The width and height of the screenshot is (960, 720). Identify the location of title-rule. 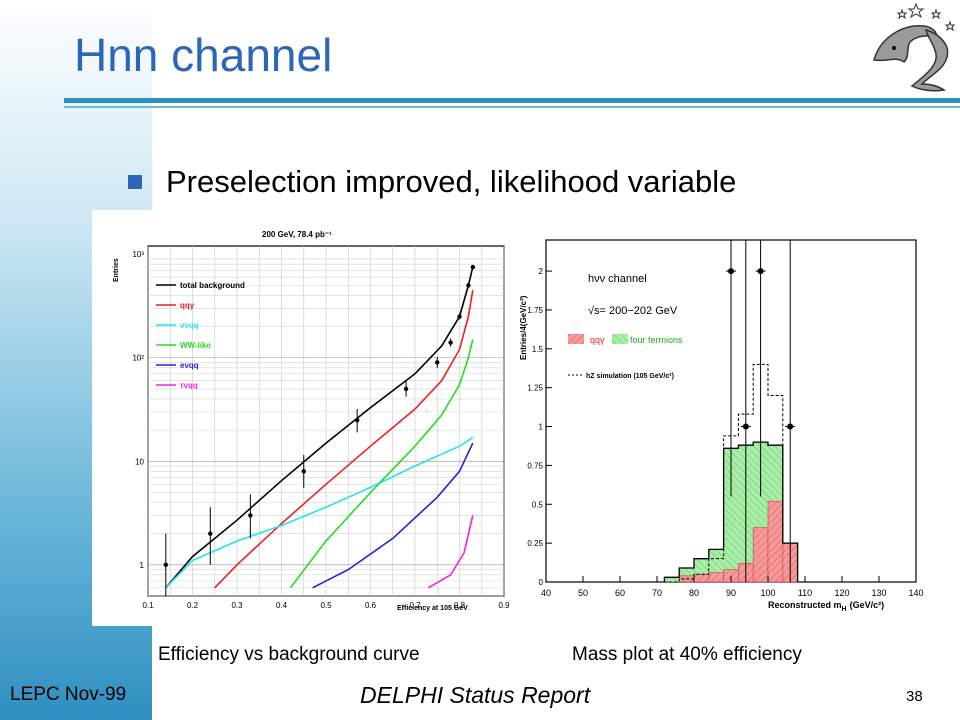
(512, 100).